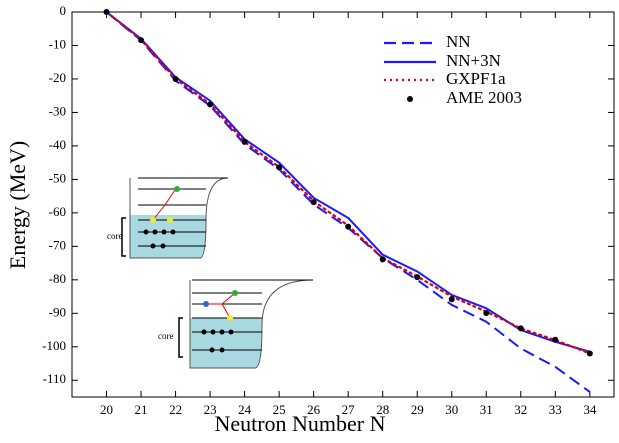 The width and height of the screenshot is (619, 443). What do you see at coordinates (484, 97) in the screenshot?
I see `legend-label: AME 2003` at bounding box center [484, 97].